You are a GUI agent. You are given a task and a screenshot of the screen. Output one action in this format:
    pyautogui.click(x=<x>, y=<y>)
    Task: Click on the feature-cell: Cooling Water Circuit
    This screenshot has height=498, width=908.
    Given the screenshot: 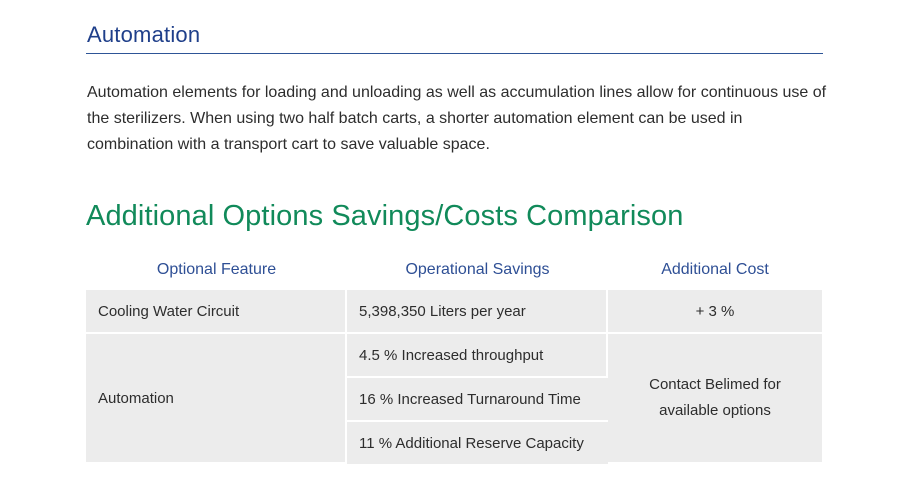 What is the action you would take?
    pyautogui.click(x=216, y=312)
    